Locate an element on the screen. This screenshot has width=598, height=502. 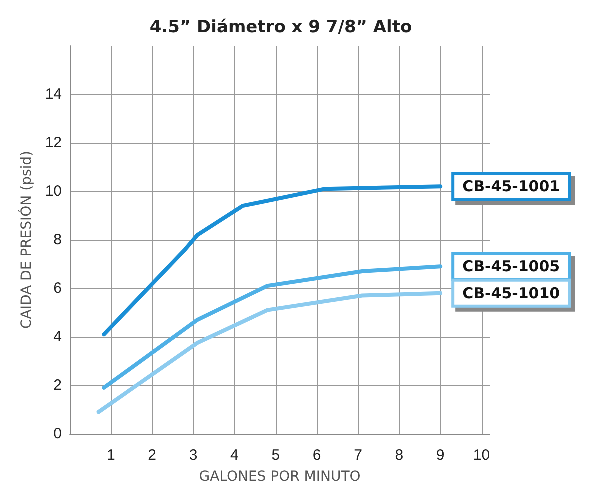
x-tick-label: 8 is located at coordinates (399, 455).